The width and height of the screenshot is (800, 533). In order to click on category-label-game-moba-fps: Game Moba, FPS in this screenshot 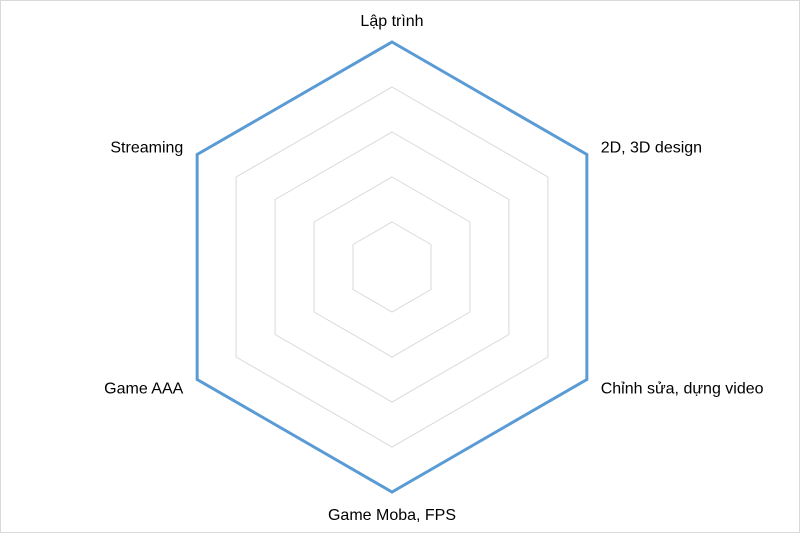, I will do `click(392, 515)`.